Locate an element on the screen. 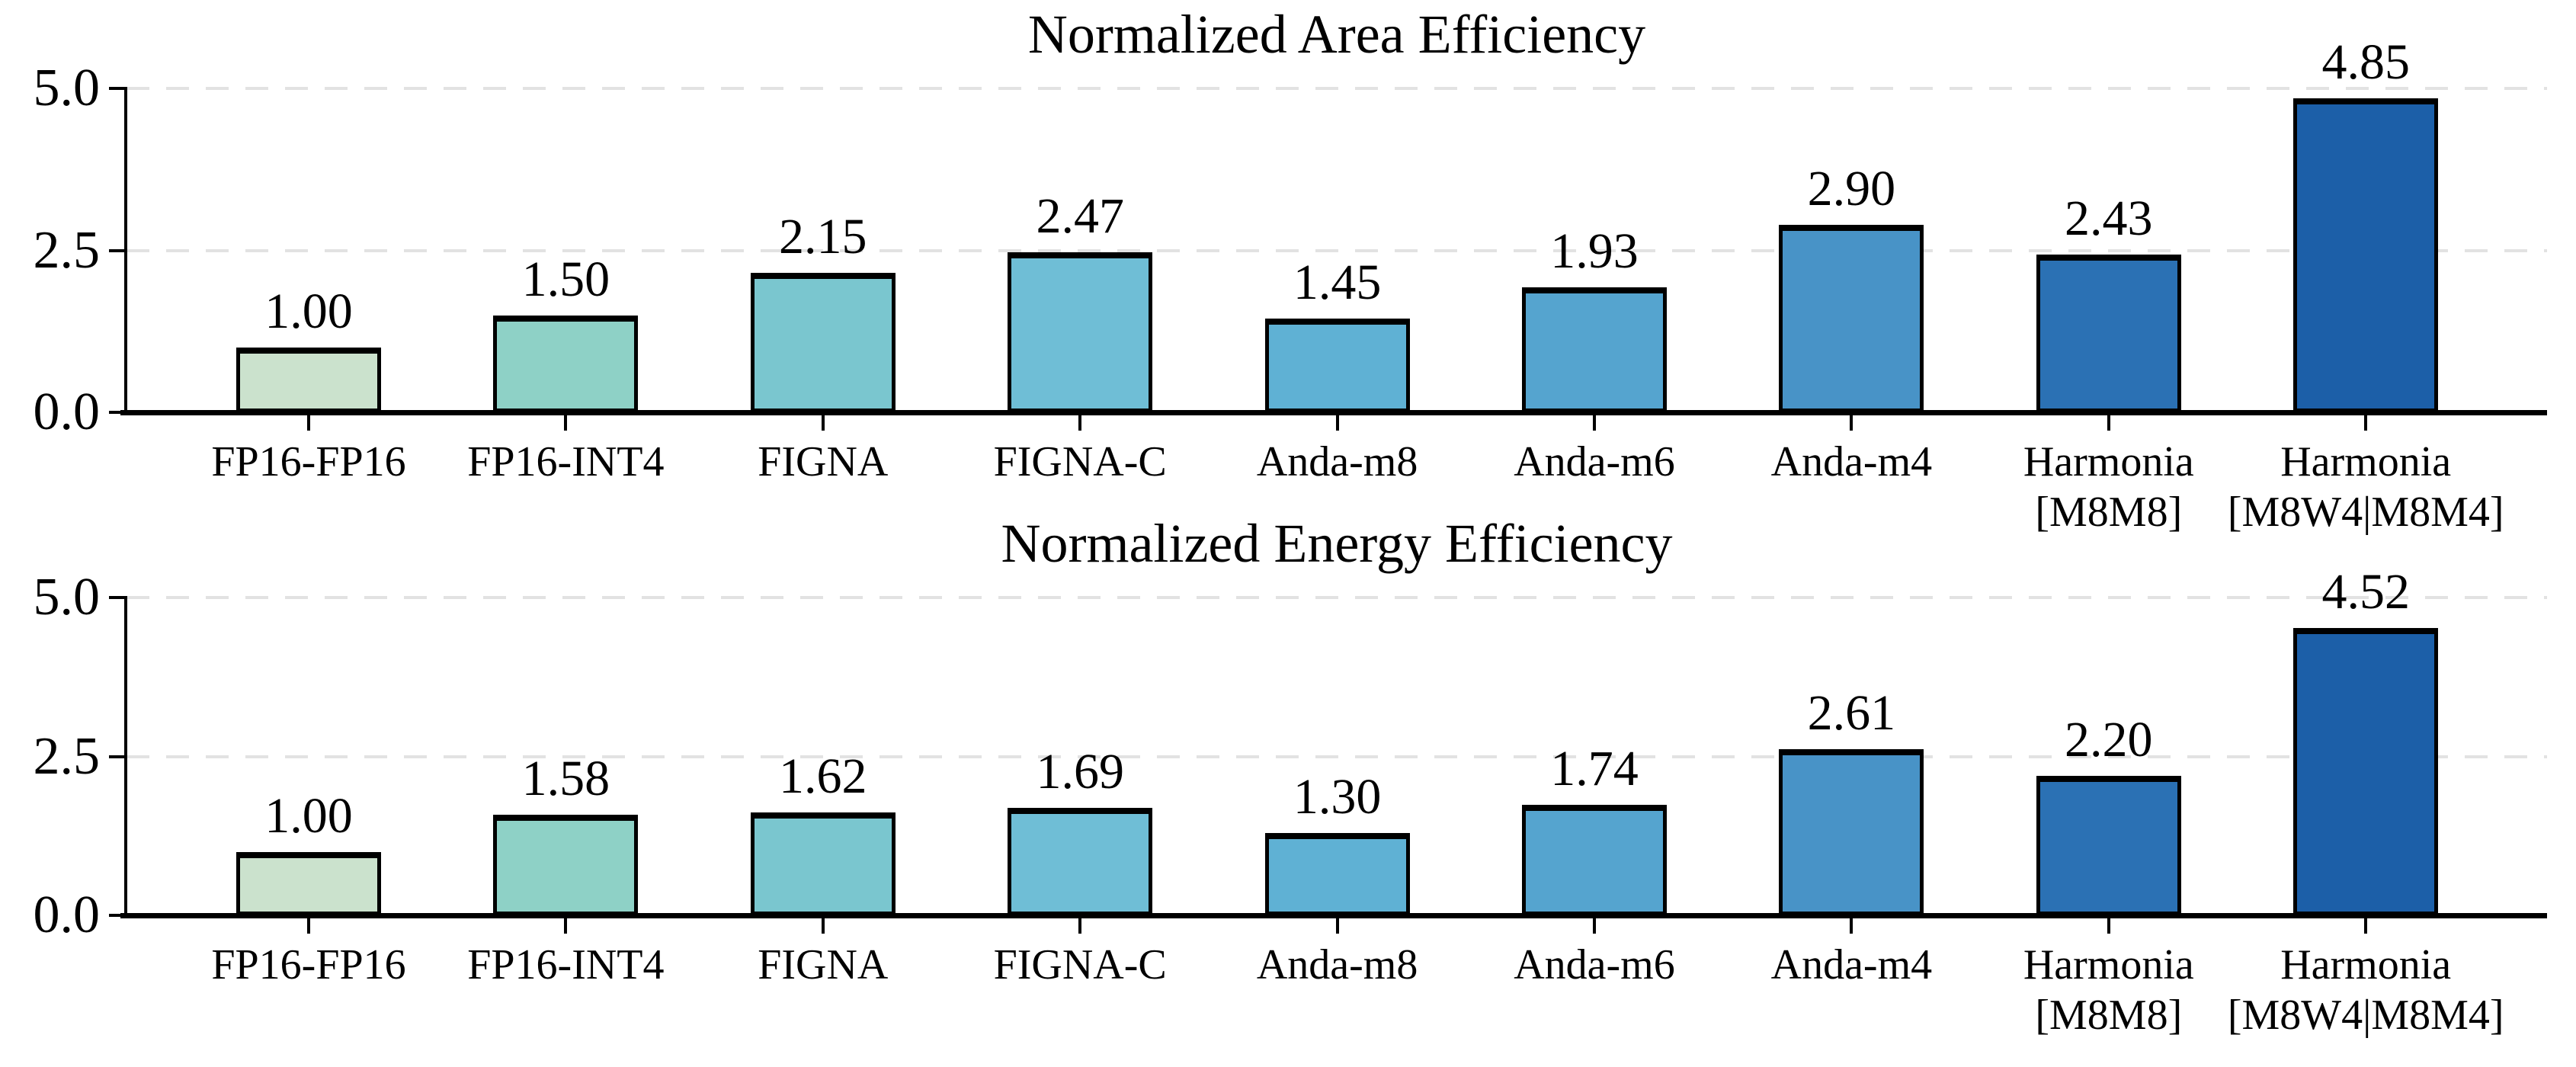 This screenshot has width=2576, height=1067. bar-value-label: 2.47 is located at coordinates (1080, 216).